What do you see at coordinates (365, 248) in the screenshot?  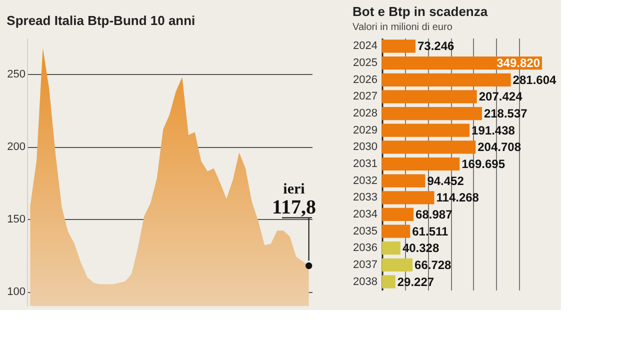 I see `y-tick-label: 2036` at bounding box center [365, 248].